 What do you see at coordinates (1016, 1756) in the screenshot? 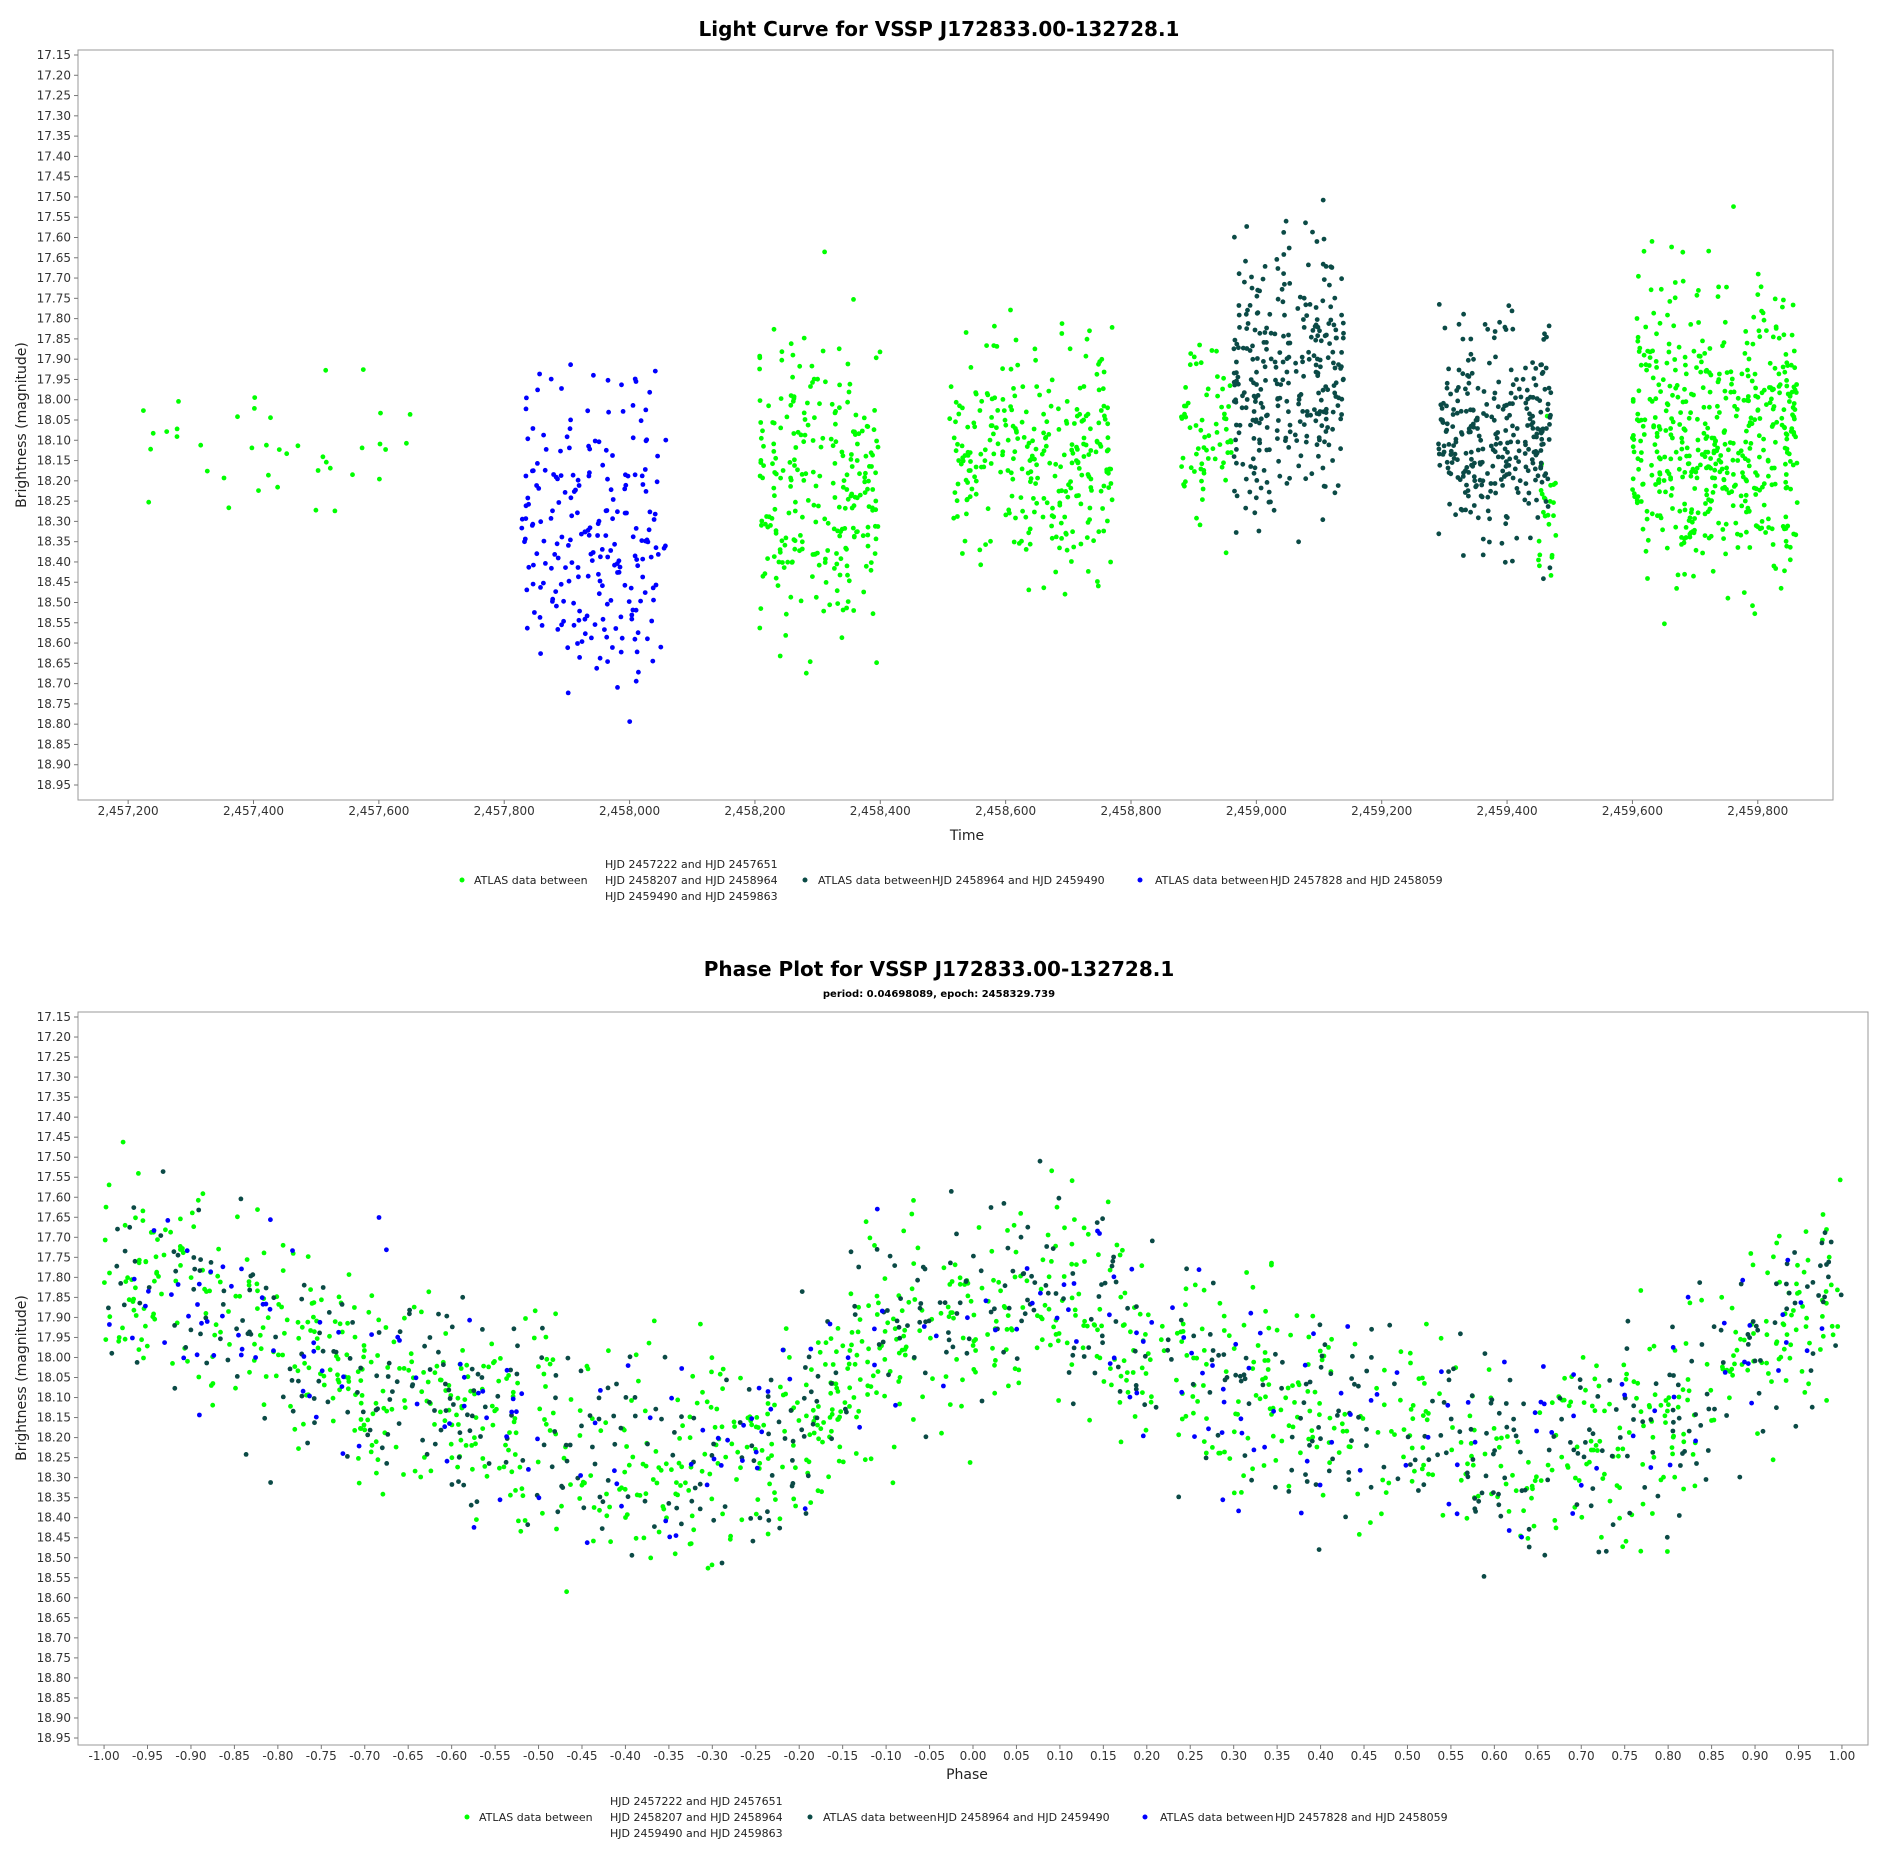
I see `x-tick-label: 0.05` at bounding box center [1016, 1756].